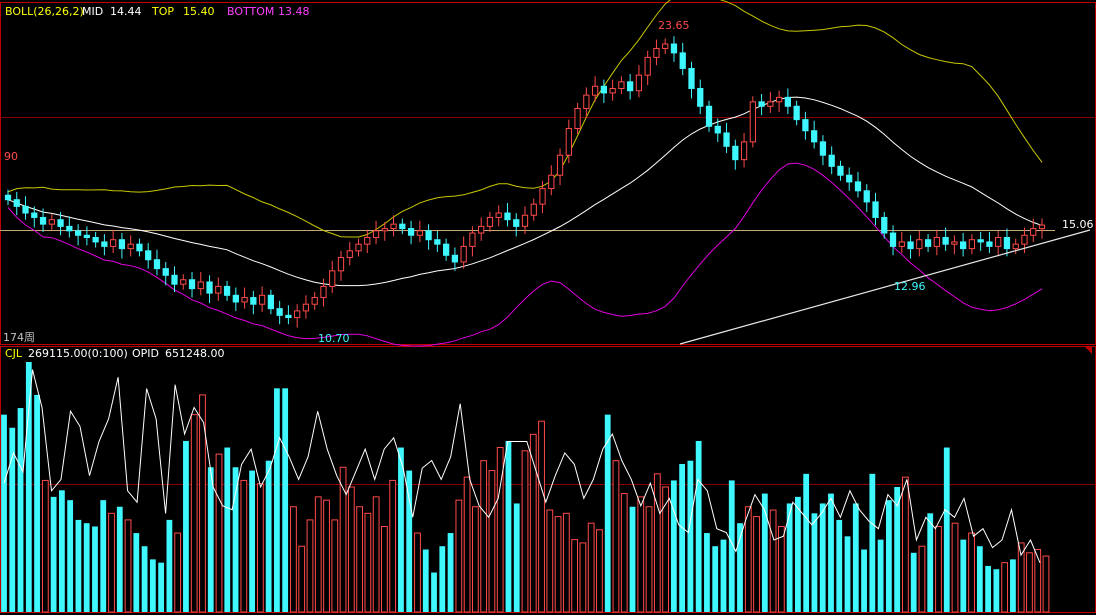 Image resolution: width=1096 pixels, height=615 pixels. I want to click on high-label: 23.65, so click(674, 25).